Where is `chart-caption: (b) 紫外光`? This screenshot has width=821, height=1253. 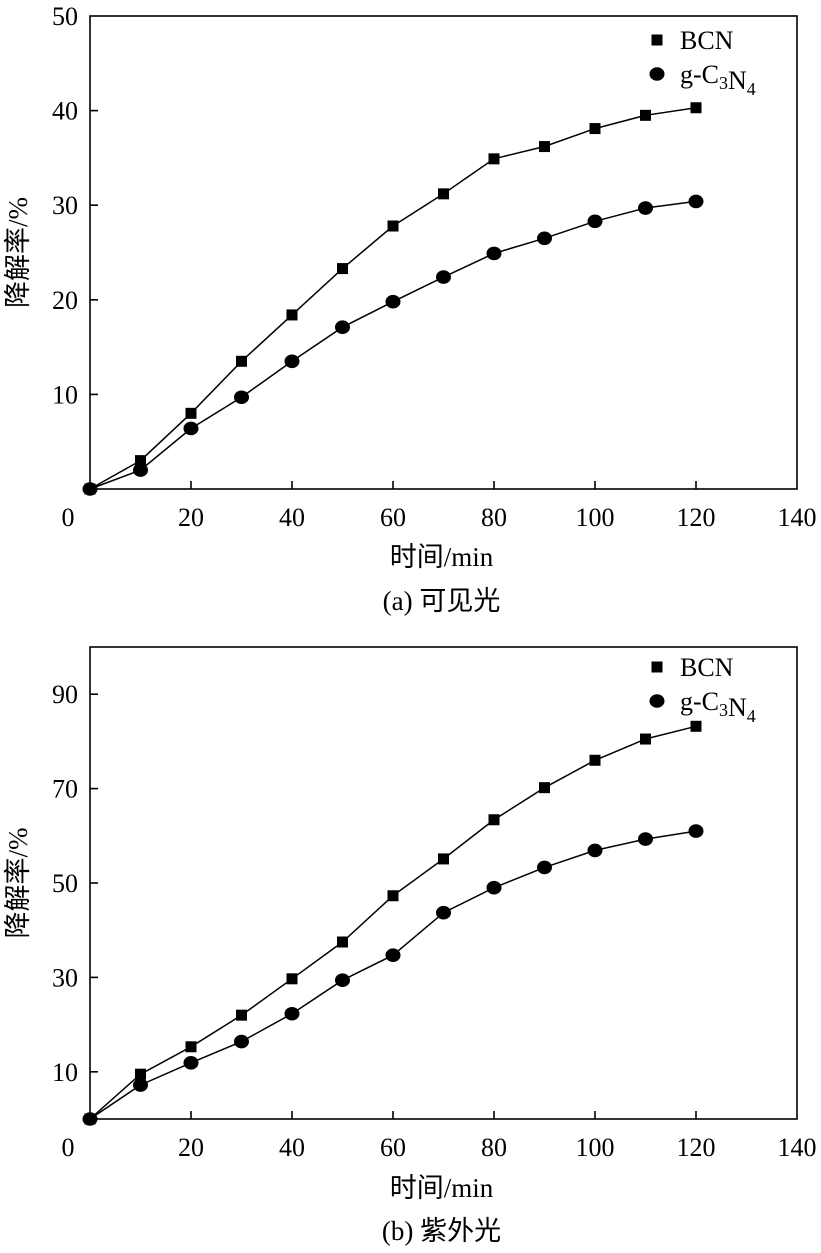
chart-caption: (b) 紫外光 is located at coordinates (441, 1231).